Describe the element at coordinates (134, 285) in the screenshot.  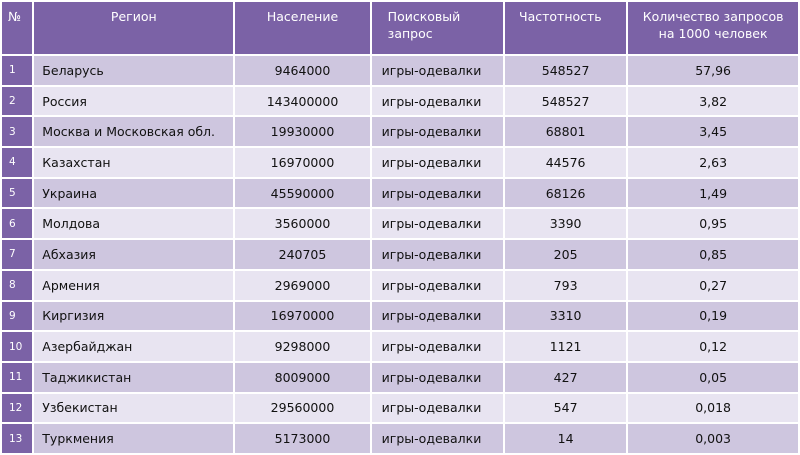
I see `region-cell: Армения` at that location.